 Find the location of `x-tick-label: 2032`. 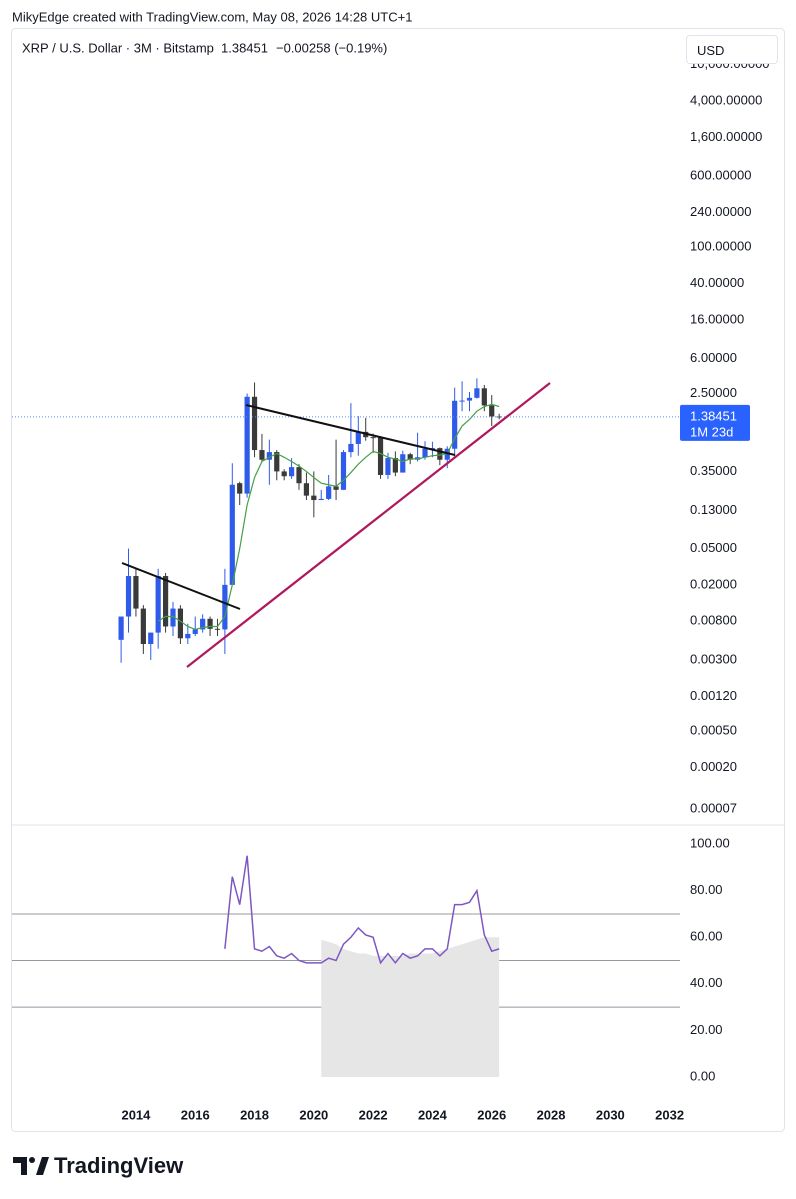

x-tick-label: 2032 is located at coordinates (669, 1114).